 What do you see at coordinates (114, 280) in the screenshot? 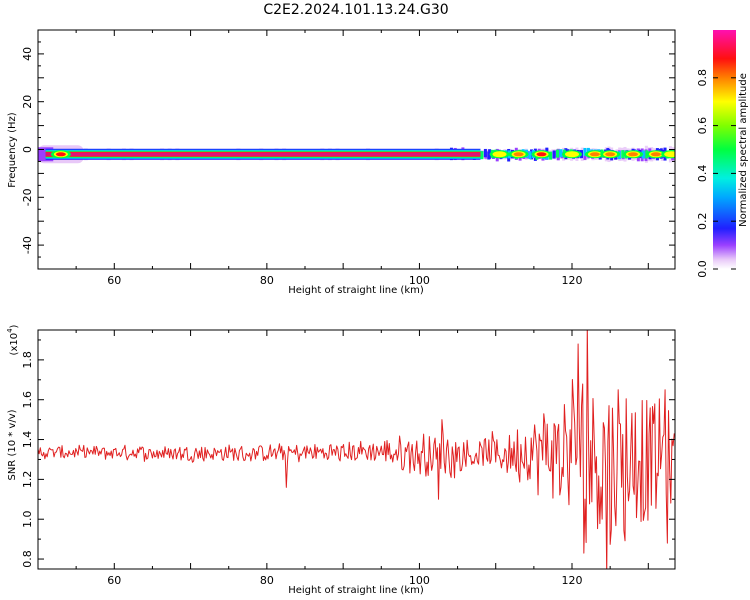
I see `spectrogram-x-tick-label: 60` at bounding box center [114, 280].